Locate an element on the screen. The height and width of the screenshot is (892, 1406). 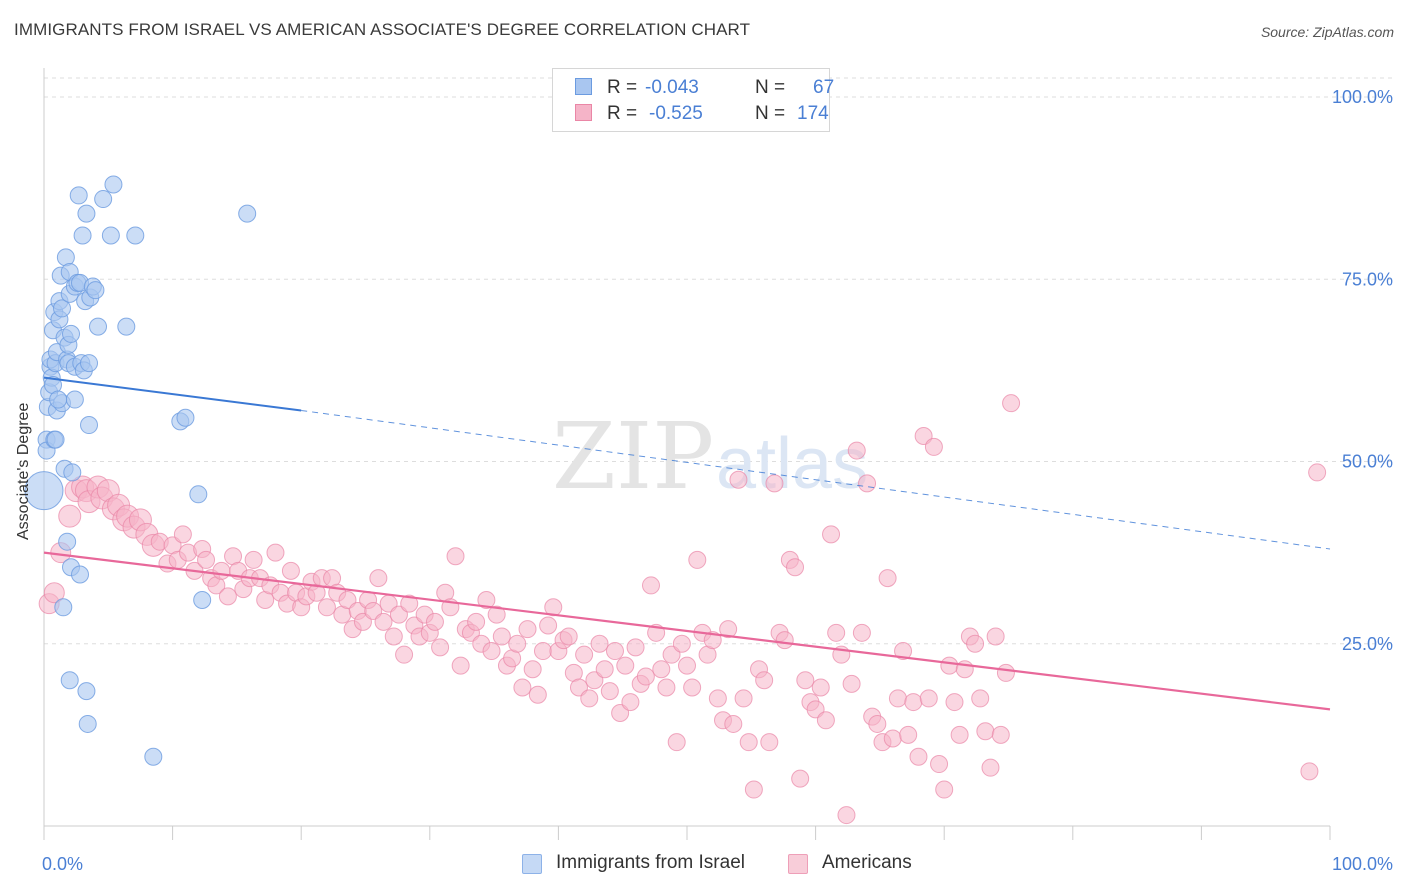
n-value: 174 is located at coordinates (813, 113).